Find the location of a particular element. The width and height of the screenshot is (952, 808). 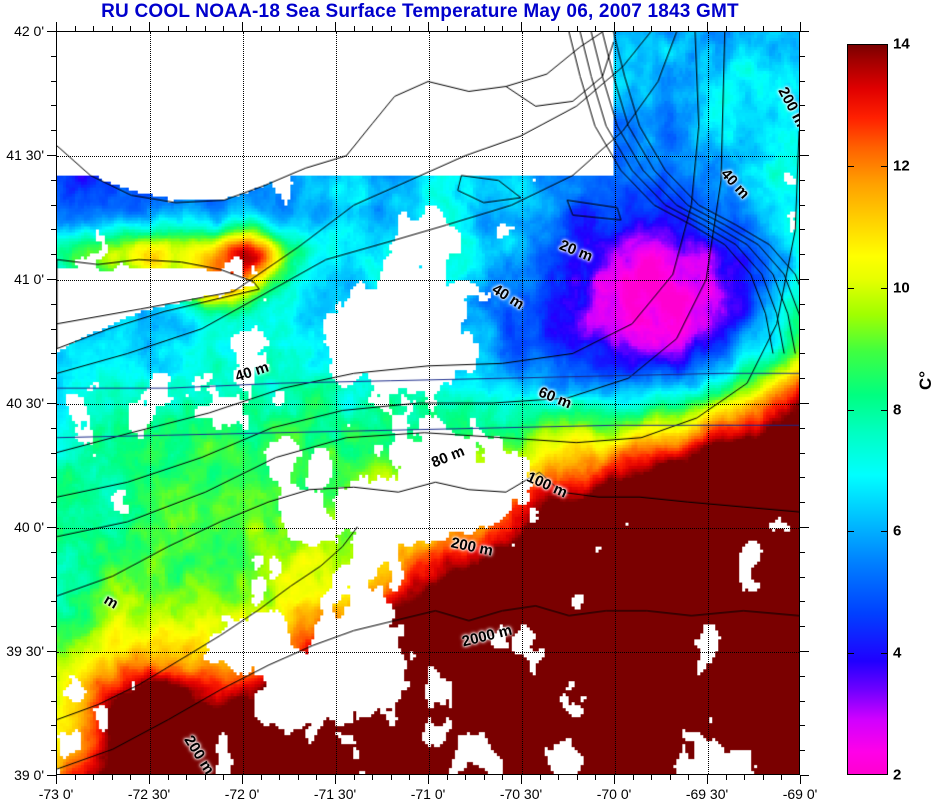

y-axis-tick-label: 40 0' is located at coordinates (29, 527).